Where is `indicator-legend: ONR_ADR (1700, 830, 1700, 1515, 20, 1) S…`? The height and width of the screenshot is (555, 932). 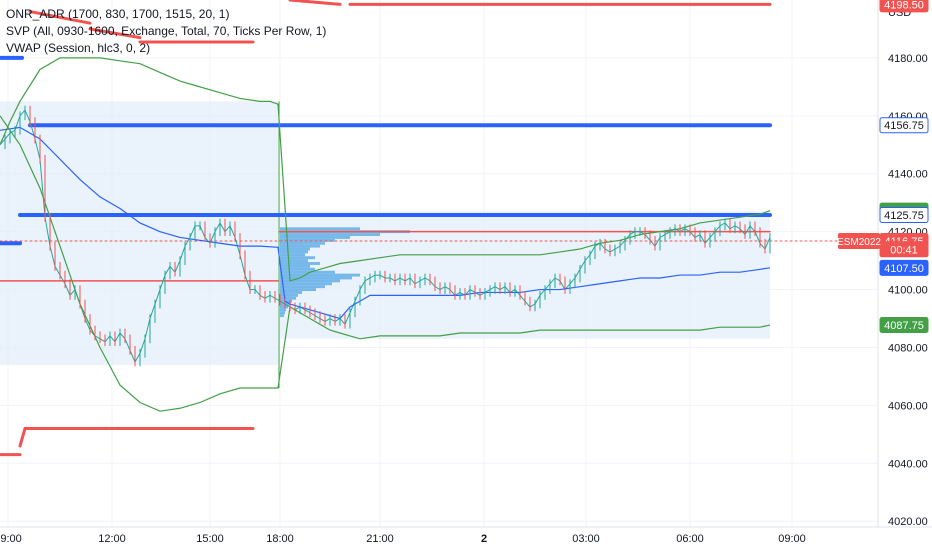
indicator-legend: ONR_ADR (1700, 830, 1700, 1515, 20, 1) S… is located at coordinates (166, 31).